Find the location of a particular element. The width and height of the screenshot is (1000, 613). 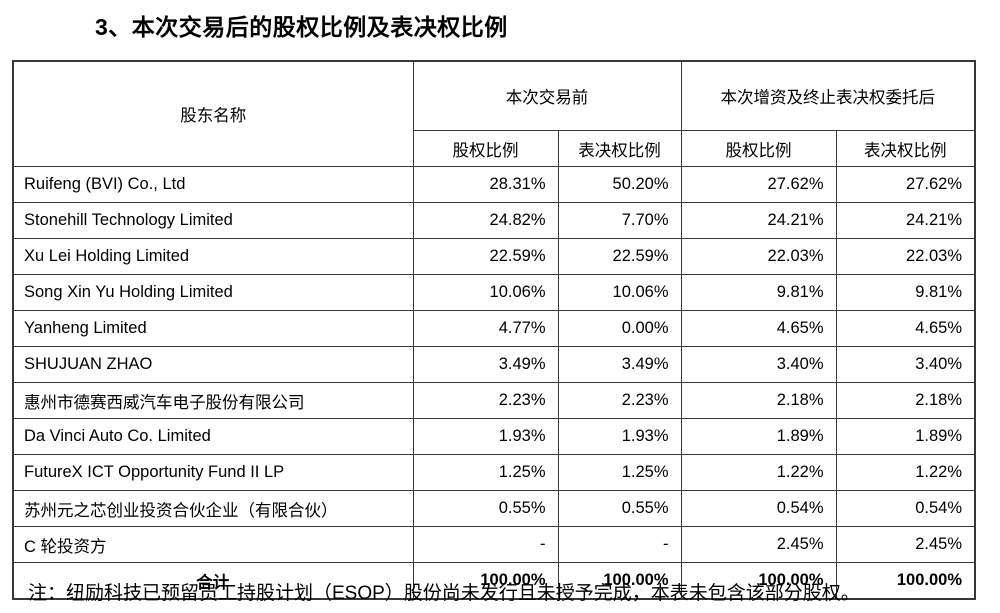

after-voting-value: 9.81% is located at coordinates (905, 292).